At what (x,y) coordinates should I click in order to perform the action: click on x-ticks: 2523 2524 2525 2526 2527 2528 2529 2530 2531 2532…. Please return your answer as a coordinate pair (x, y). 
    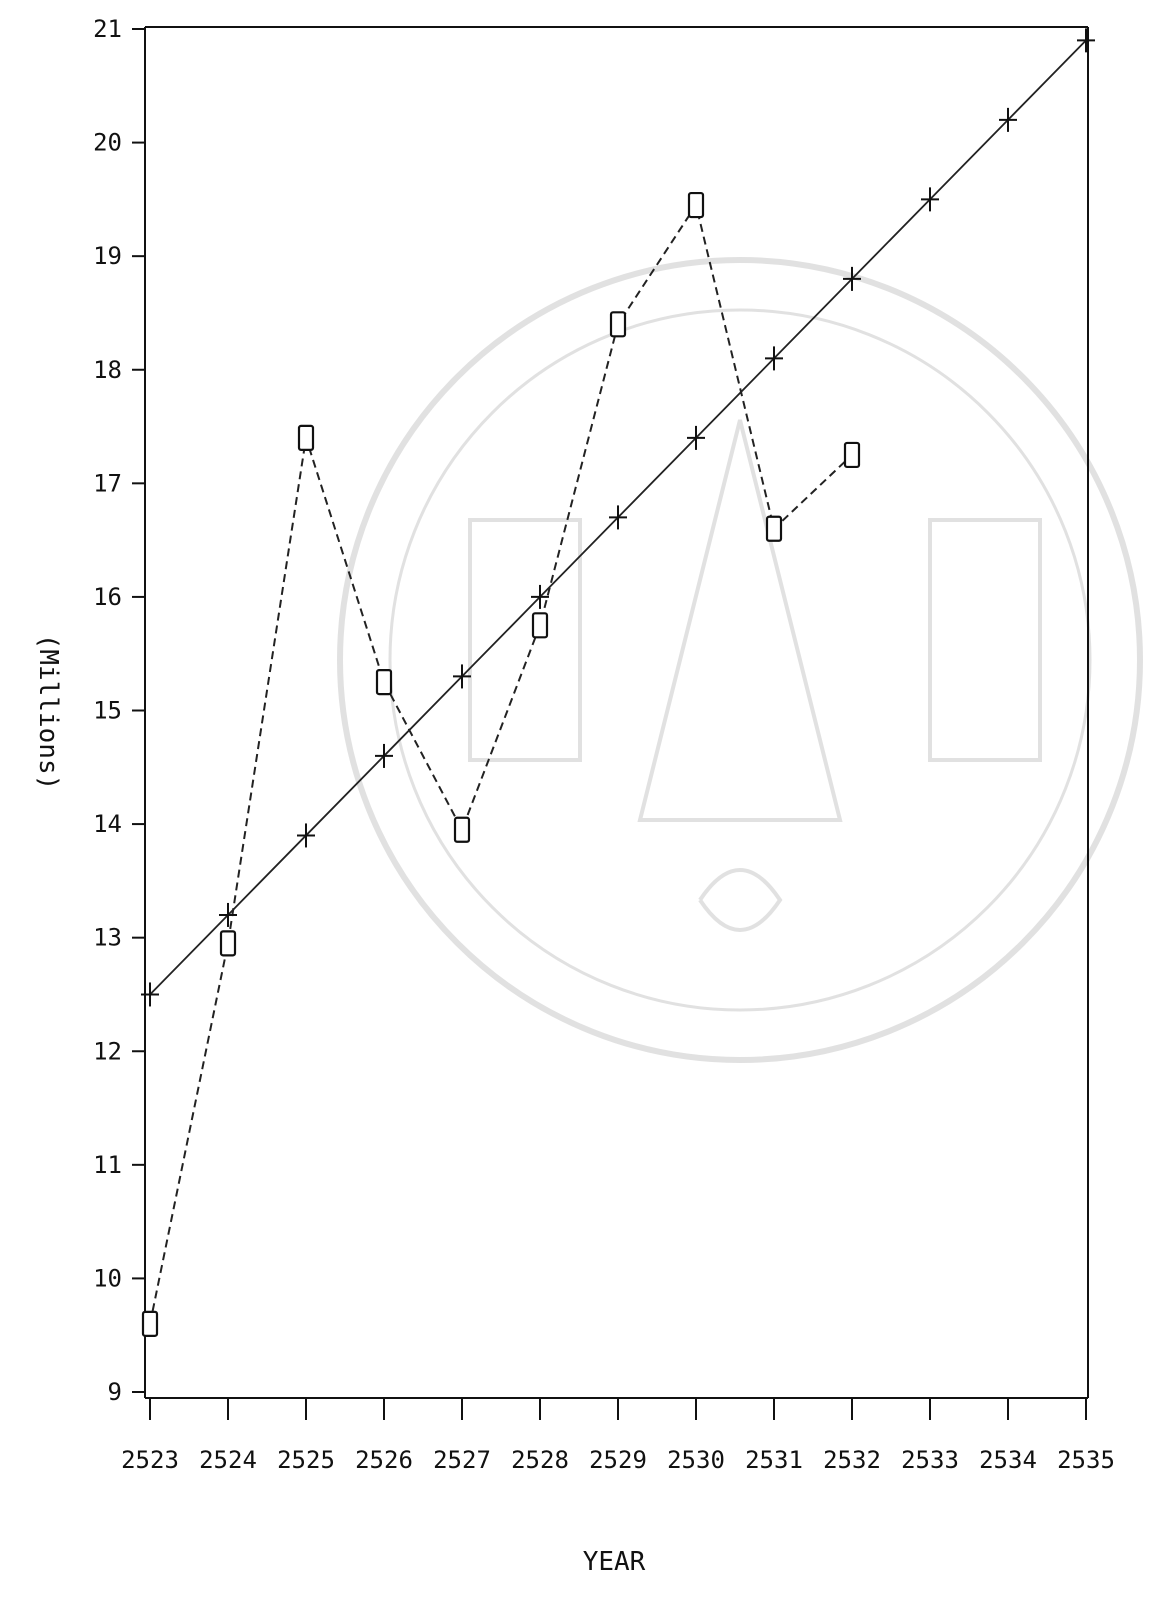
    Looking at the image, I should click on (618, 1436).